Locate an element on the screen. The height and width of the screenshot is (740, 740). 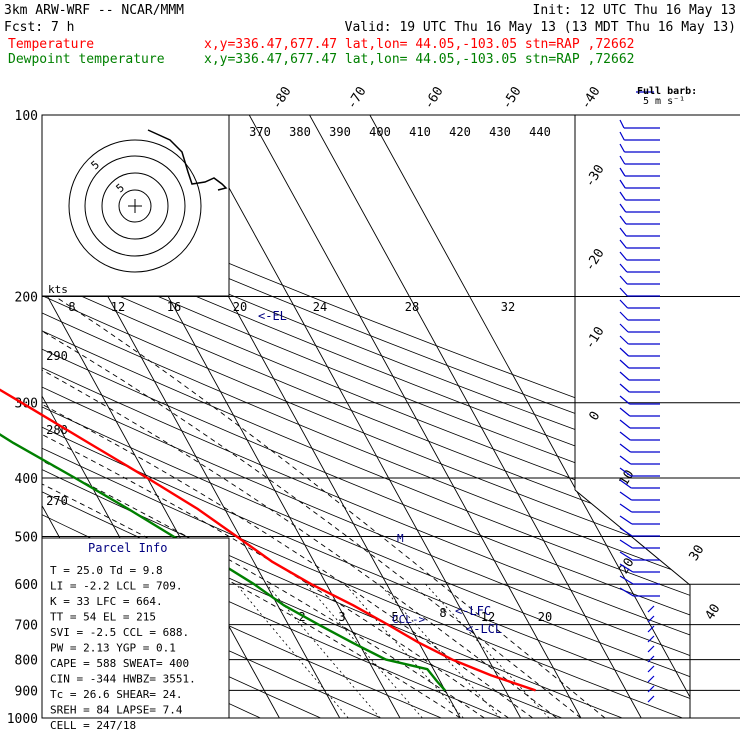
hodograph-ring is located at coordinates (135, 206).